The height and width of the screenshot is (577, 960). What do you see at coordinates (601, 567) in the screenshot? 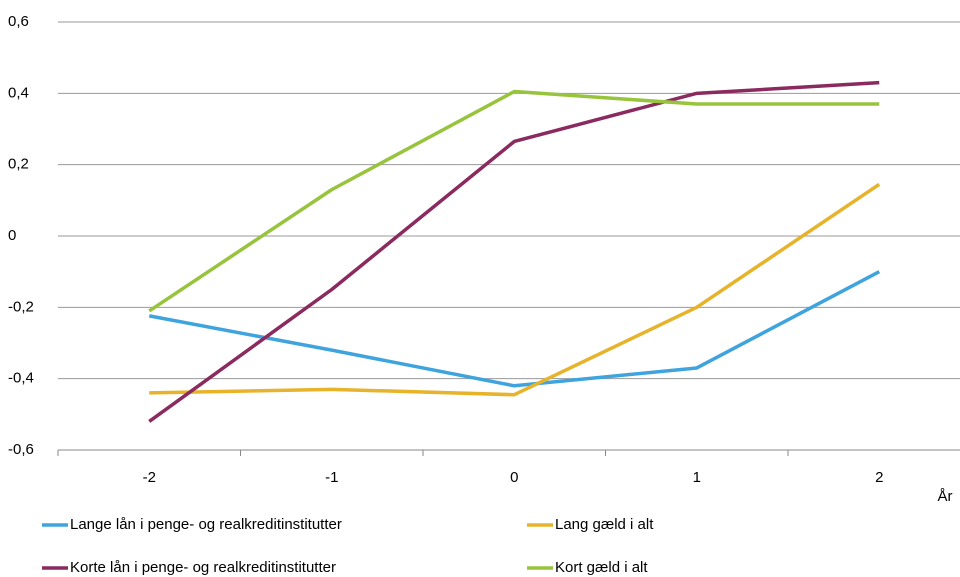
I see `legend-label: Kort gæld i alt` at bounding box center [601, 567].